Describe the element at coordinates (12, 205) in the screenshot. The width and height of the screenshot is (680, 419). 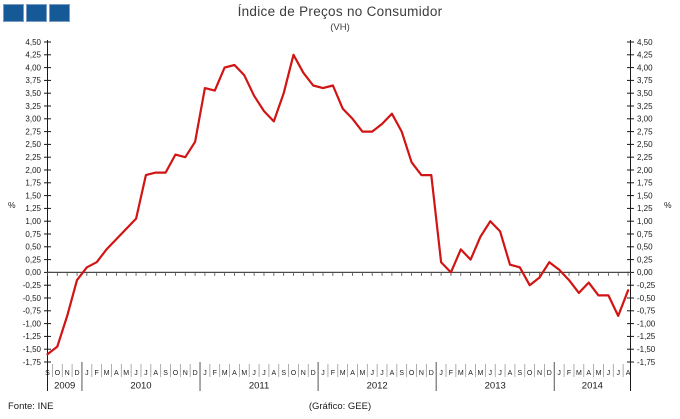
I see `percent-label-left: %` at that location.